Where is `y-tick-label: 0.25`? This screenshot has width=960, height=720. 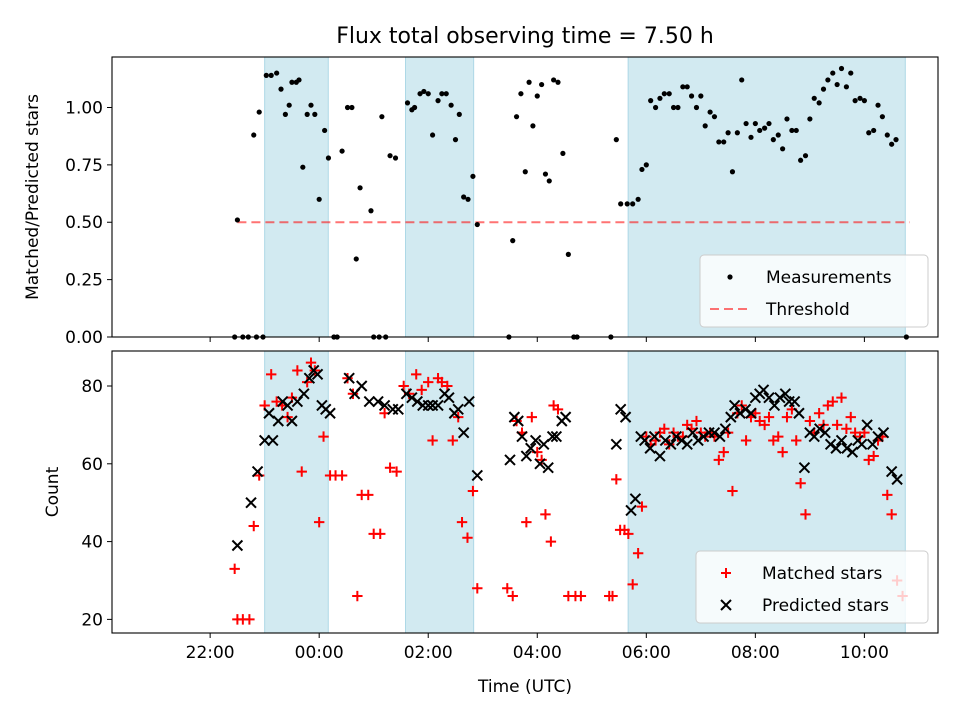
y-tick-label: 0.25 is located at coordinates (84, 281).